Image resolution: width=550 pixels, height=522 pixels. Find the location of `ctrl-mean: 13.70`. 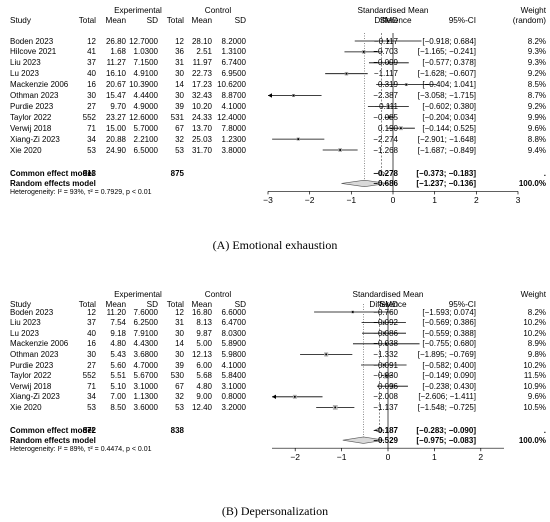

ctrl-mean: 13.70 is located at coordinates (201, 128).